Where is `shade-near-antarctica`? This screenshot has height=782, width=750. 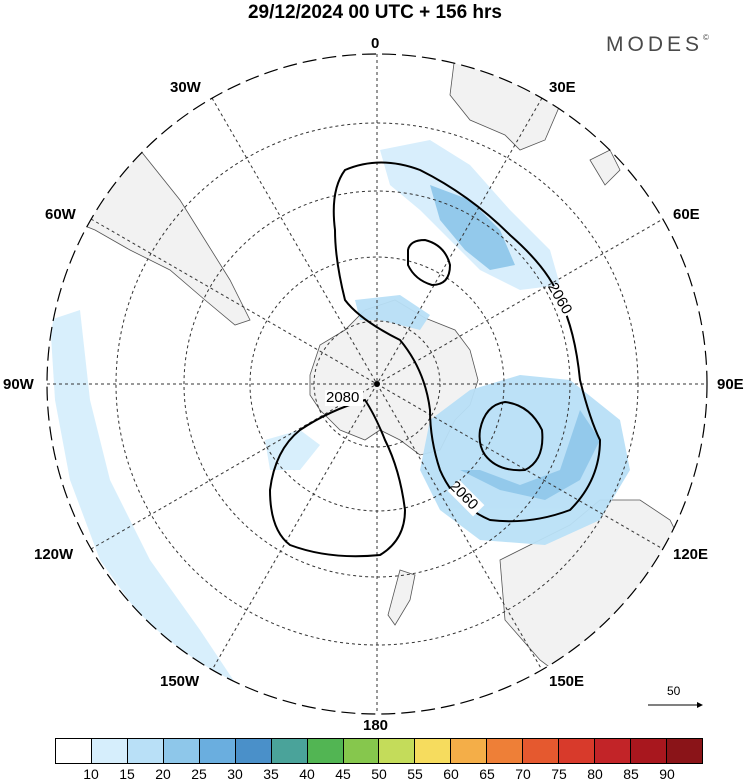 shade-near-antarctica is located at coordinates (392, 312).